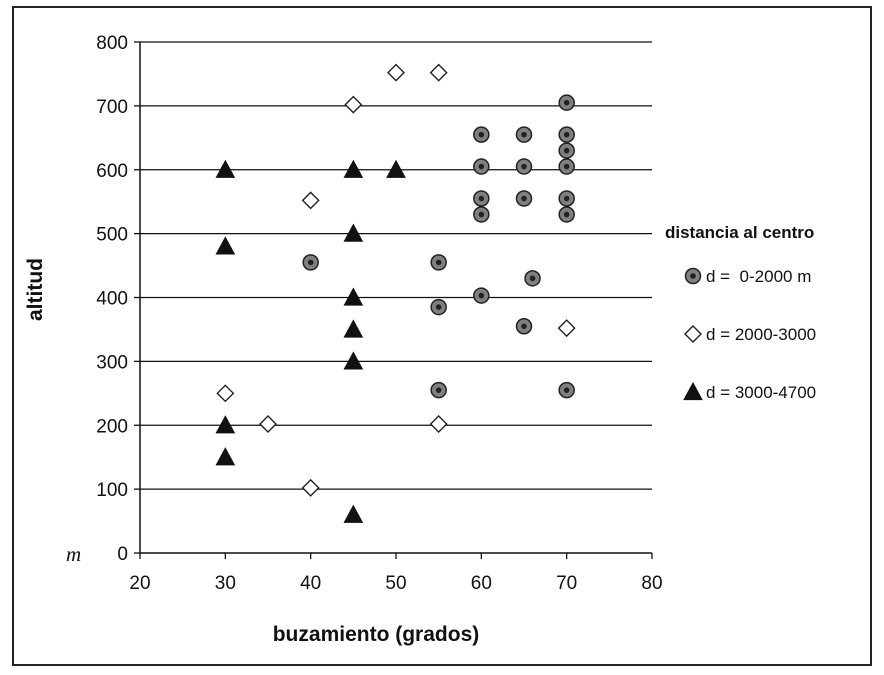 The image size is (884, 675). I want to click on x-tick-labels: 20 30 40 50 60 70 80, so click(396, 573).